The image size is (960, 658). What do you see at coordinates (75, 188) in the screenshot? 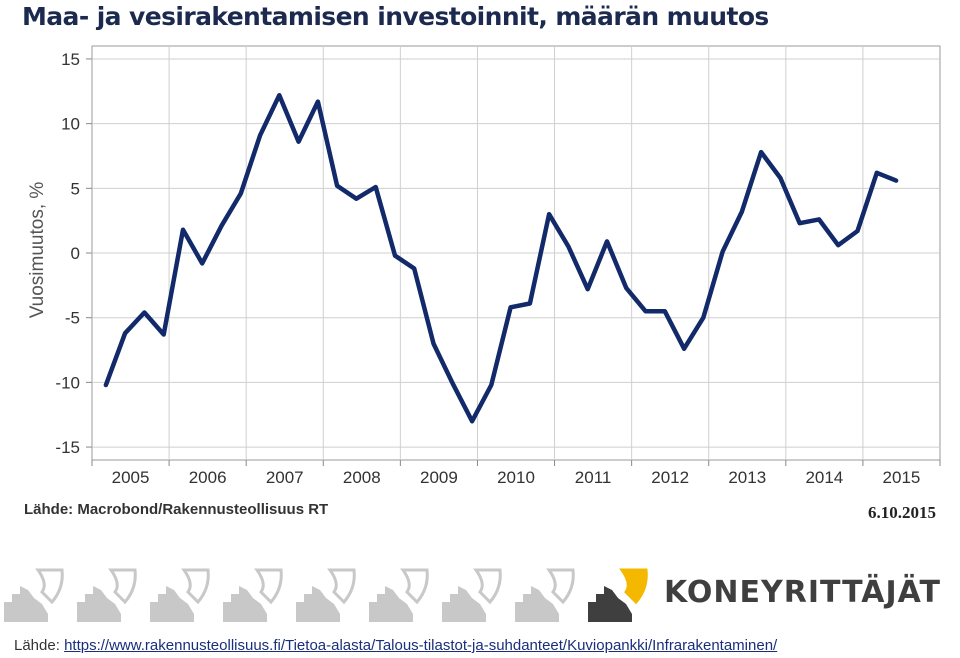
I see `y-tick-label: 5` at bounding box center [75, 188].